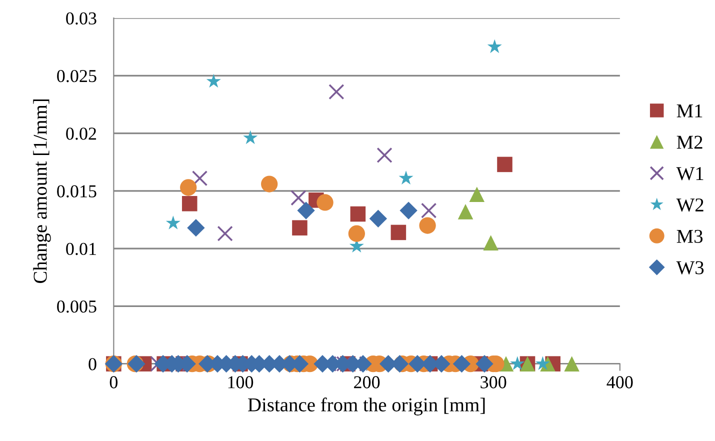 Image resolution: width=715 pixels, height=441 pixels. What do you see at coordinates (690, 267) in the screenshot?
I see `legend-label: W3` at bounding box center [690, 267].